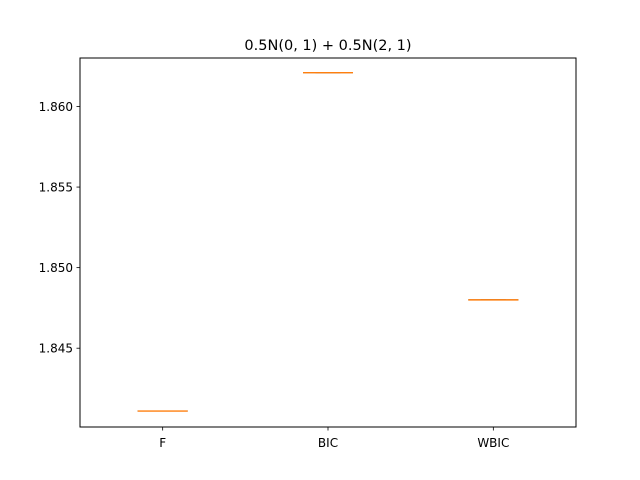 The width and height of the screenshot is (640, 480). Describe the element at coordinates (327, 46) in the screenshot. I see `chart-title: 0.5N(0, 1) + 0.5N(2, 1)` at that location.